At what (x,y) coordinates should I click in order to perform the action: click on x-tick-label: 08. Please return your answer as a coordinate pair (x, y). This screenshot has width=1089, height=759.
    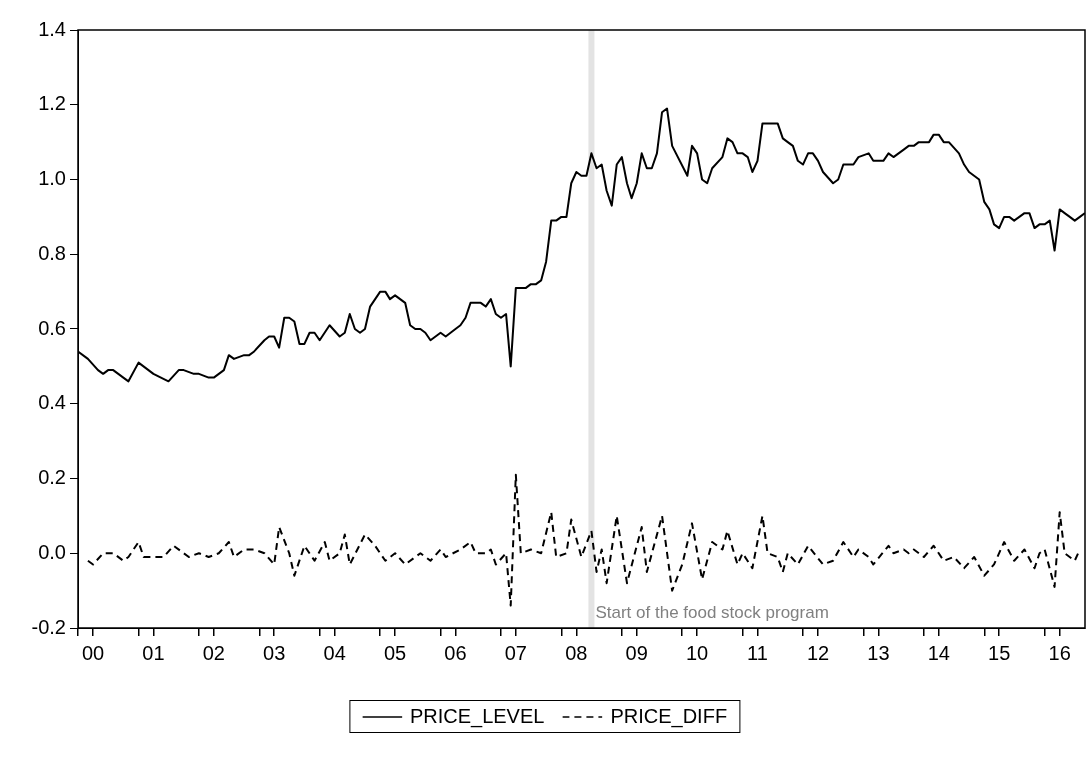
    Looking at the image, I should click on (576, 652).